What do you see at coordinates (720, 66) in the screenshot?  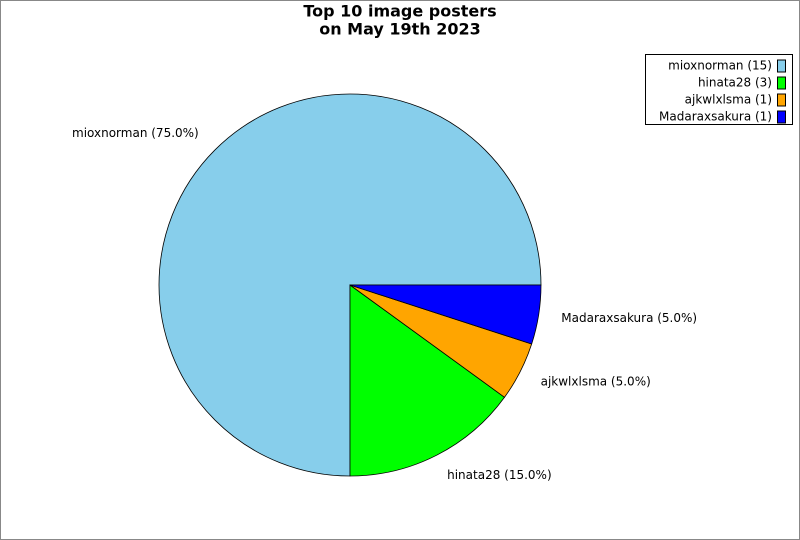 I see `legend-label: mioxnorman (15)` at bounding box center [720, 66].